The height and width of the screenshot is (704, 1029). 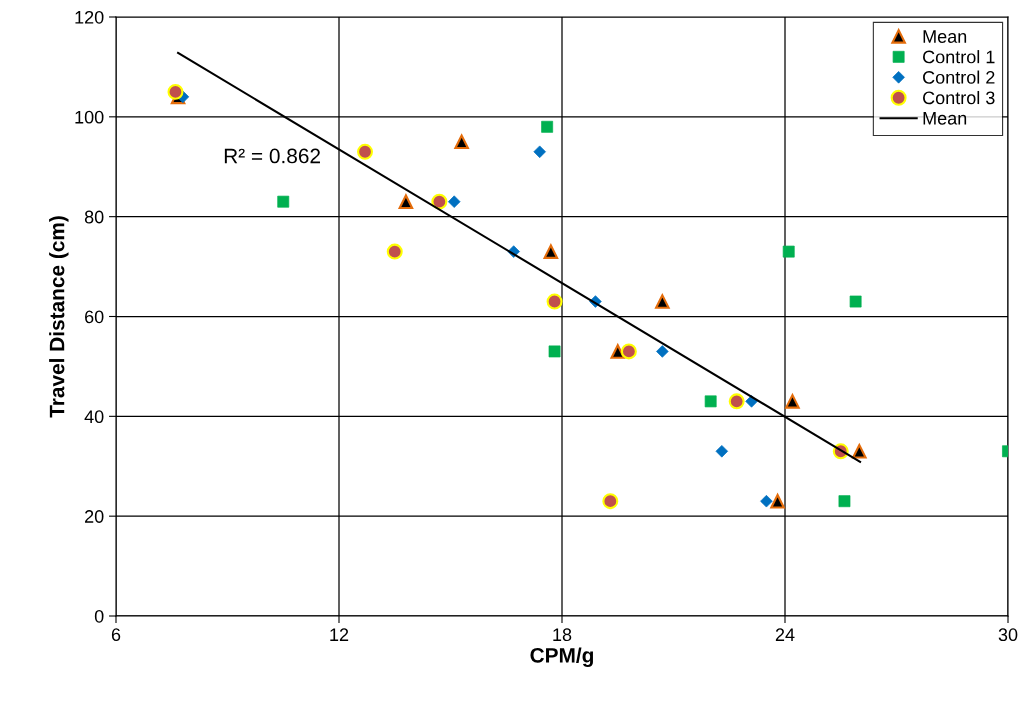 What do you see at coordinates (94, 317) in the screenshot?
I see `y-tick-label: 60` at bounding box center [94, 317].